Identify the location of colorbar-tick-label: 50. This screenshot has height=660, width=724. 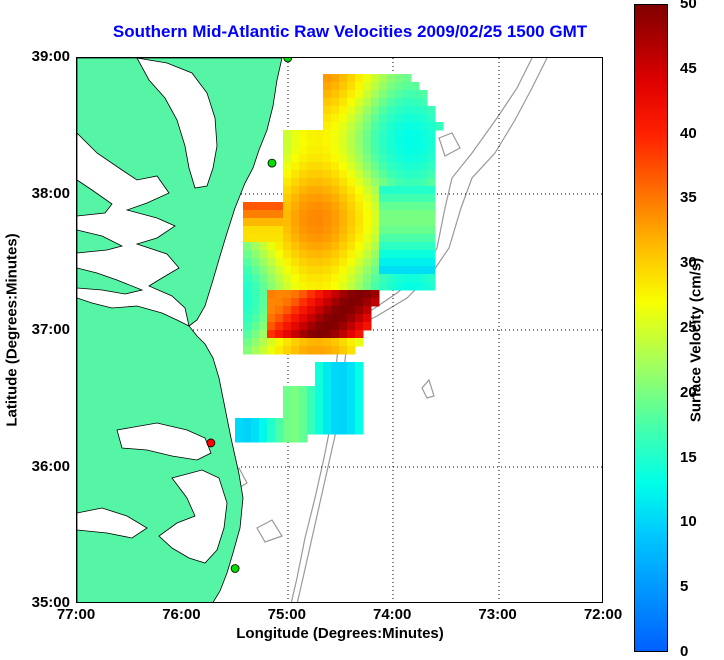
(688, 6).